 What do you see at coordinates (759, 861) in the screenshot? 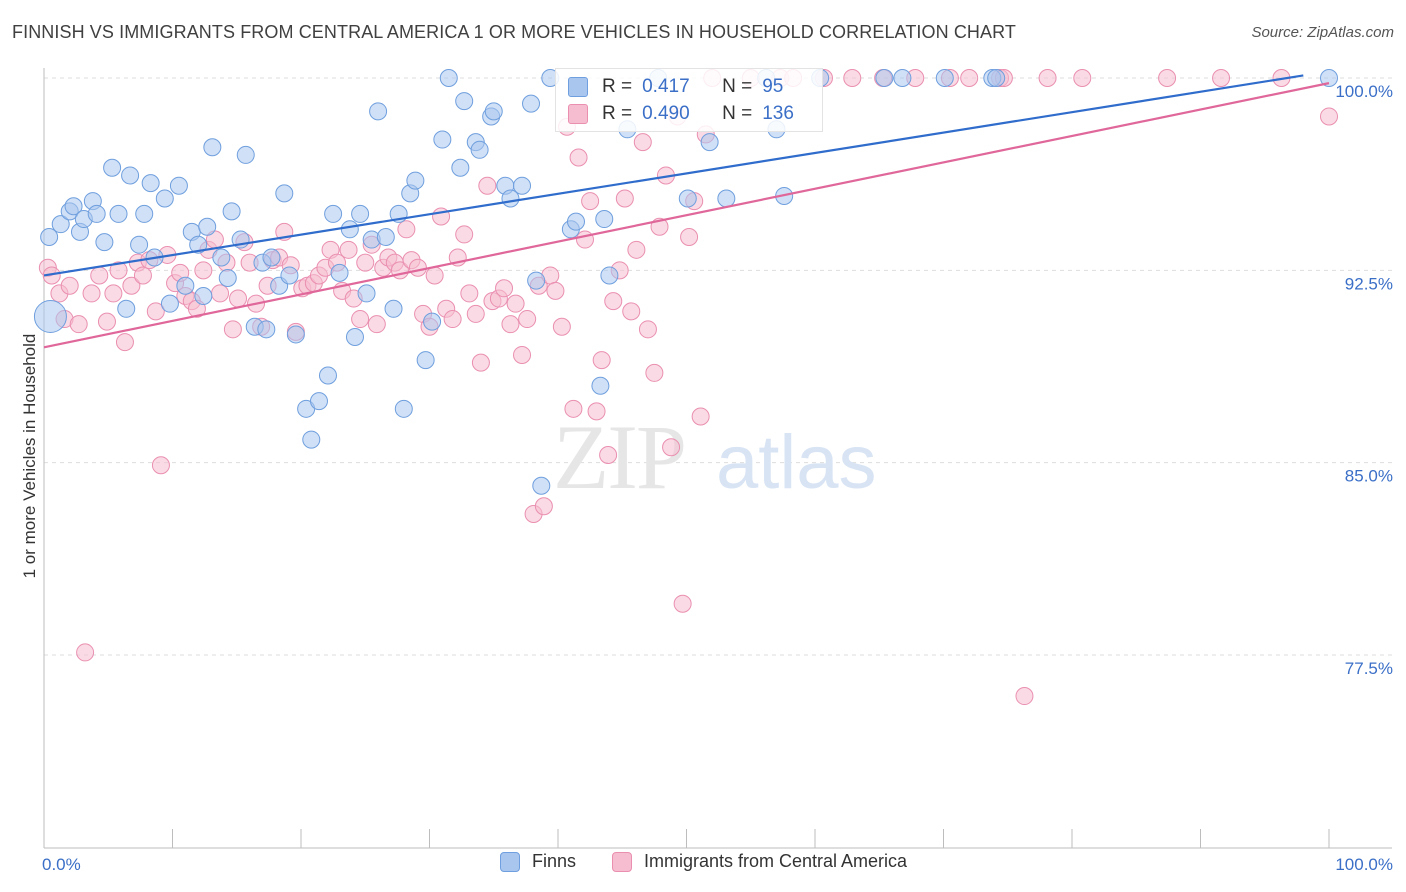
I see `legend-item-central: Immigrants from Central America` at bounding box center [759, 861].